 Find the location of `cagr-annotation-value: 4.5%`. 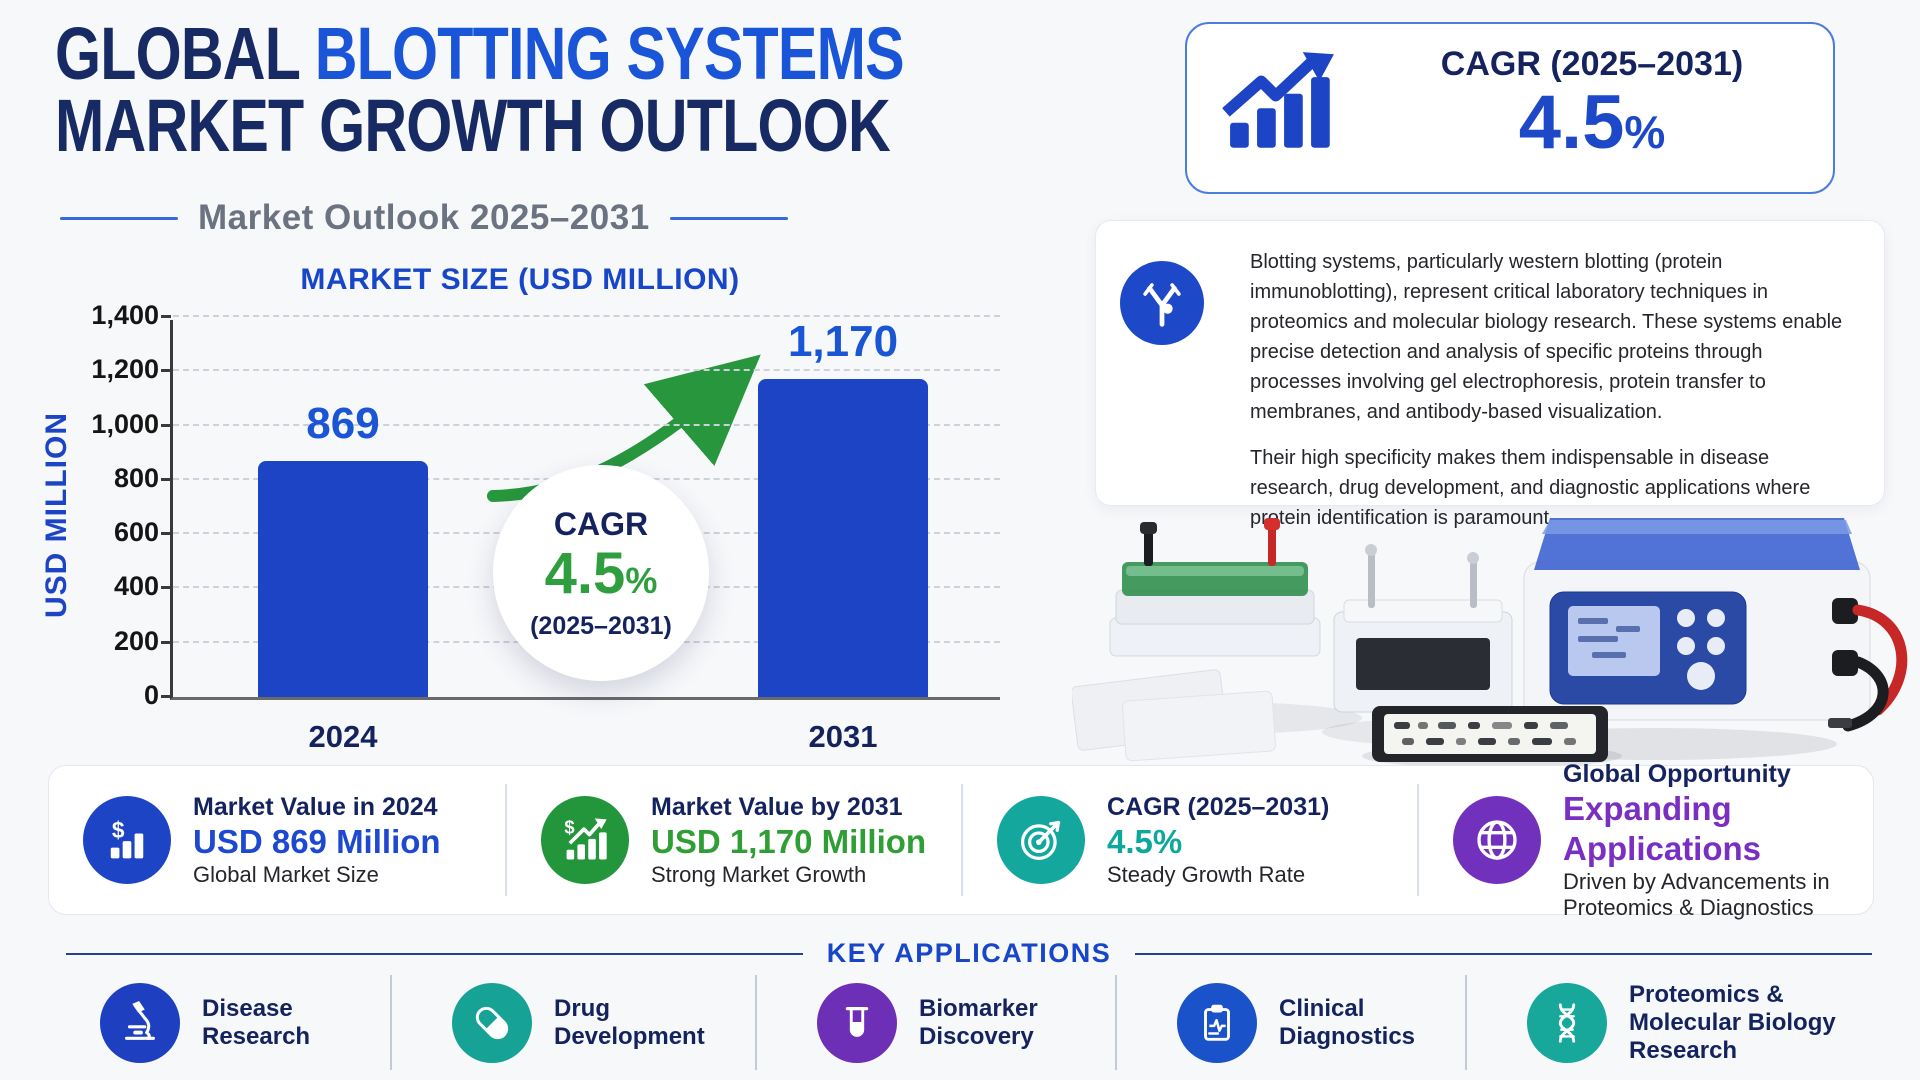

cagr-annotation-value: 4.5% is located at coordinates (601, 573).